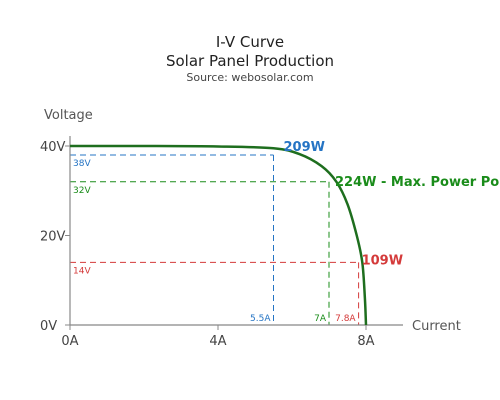  What do you see at coordinates (68, 115) in the screenshot?
I see `y-axis-title: Voltage` at bounding box center [68, 115].